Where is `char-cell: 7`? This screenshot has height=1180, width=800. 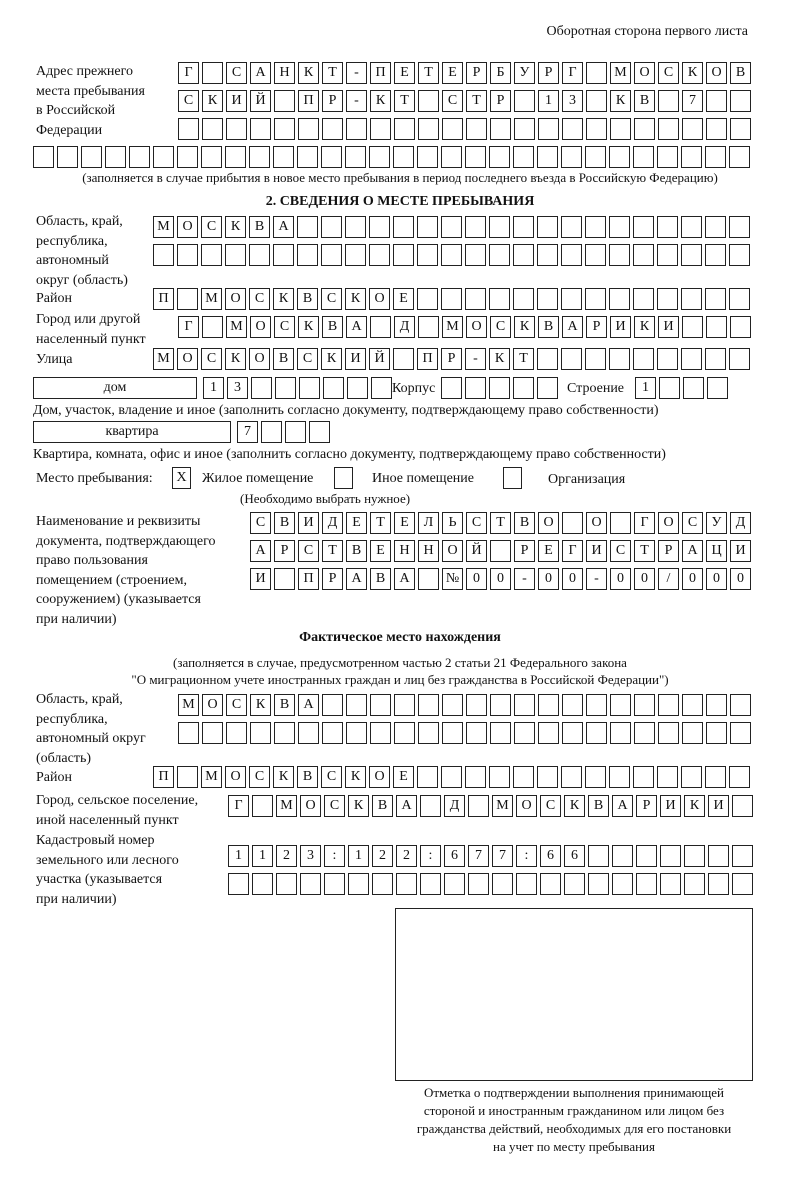
char-cell: 7 is located at coordinates (247, 432).